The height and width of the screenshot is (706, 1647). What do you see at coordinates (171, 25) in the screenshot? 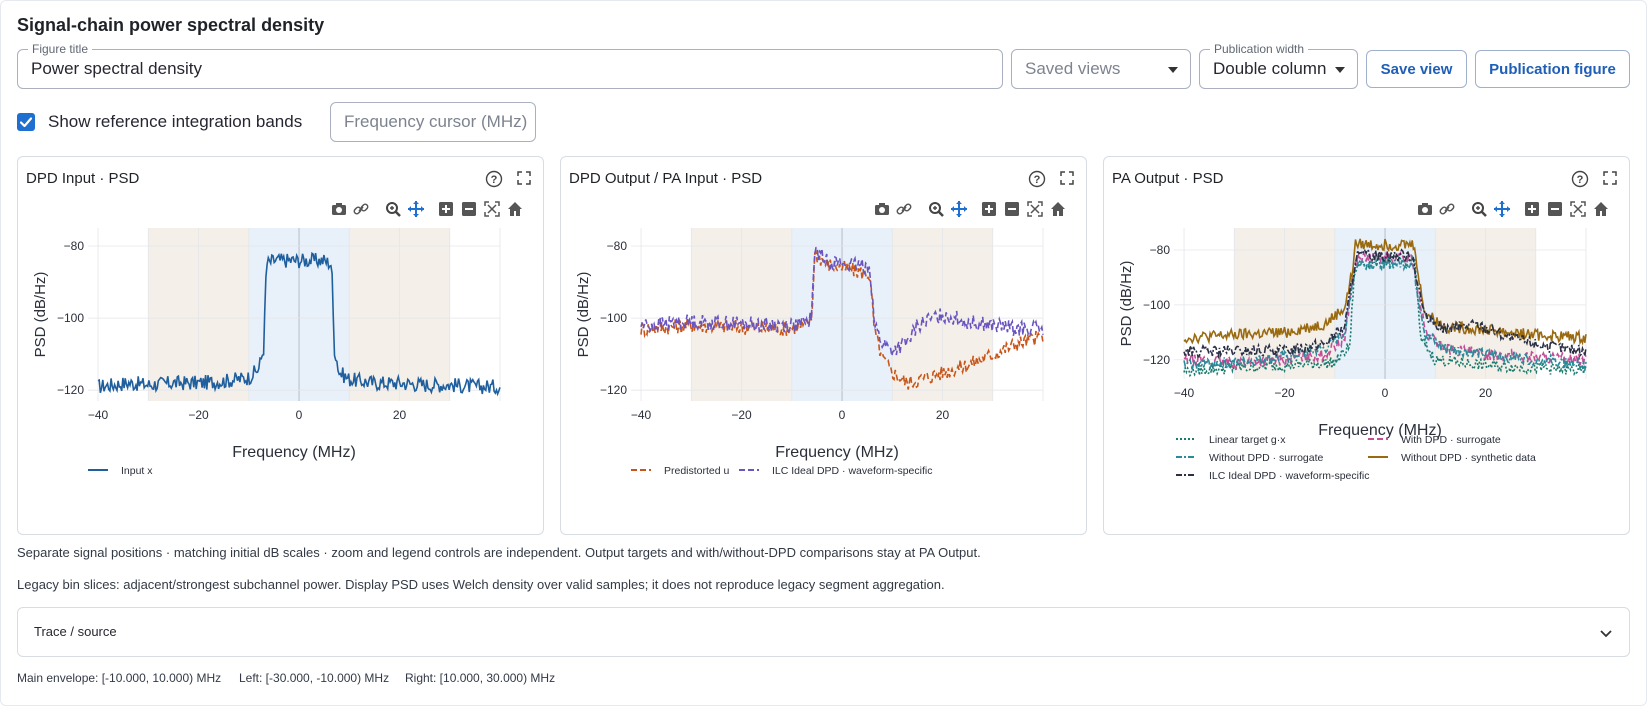
I see `page-title: Signal-chain power spectral density` at bounding box center [171, 25].